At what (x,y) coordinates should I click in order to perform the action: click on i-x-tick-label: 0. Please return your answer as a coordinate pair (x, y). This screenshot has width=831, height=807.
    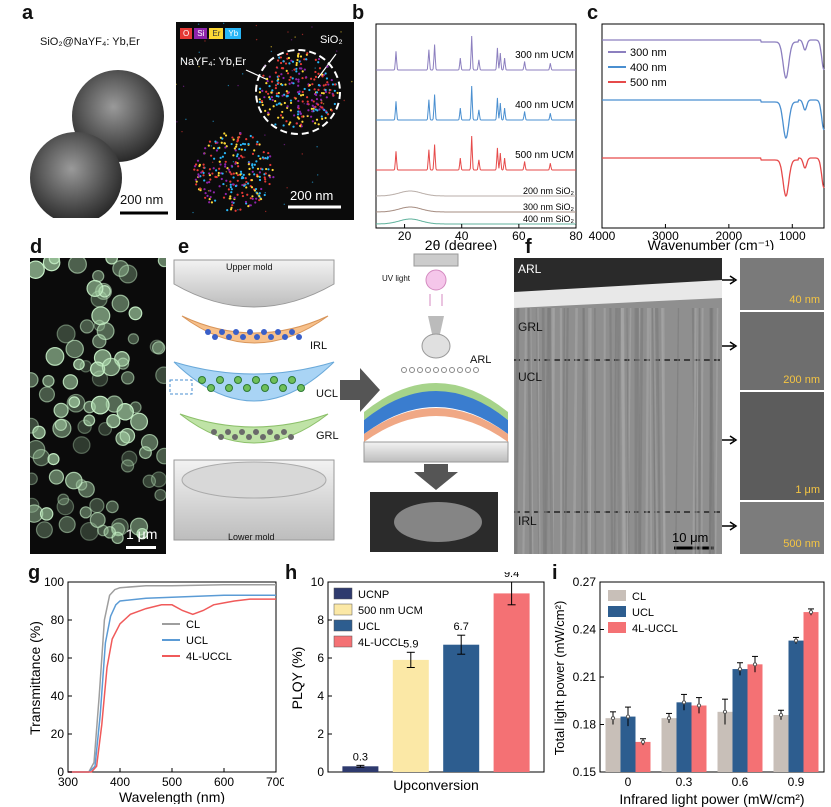
    Looking at the image, I should click on (628, 782).